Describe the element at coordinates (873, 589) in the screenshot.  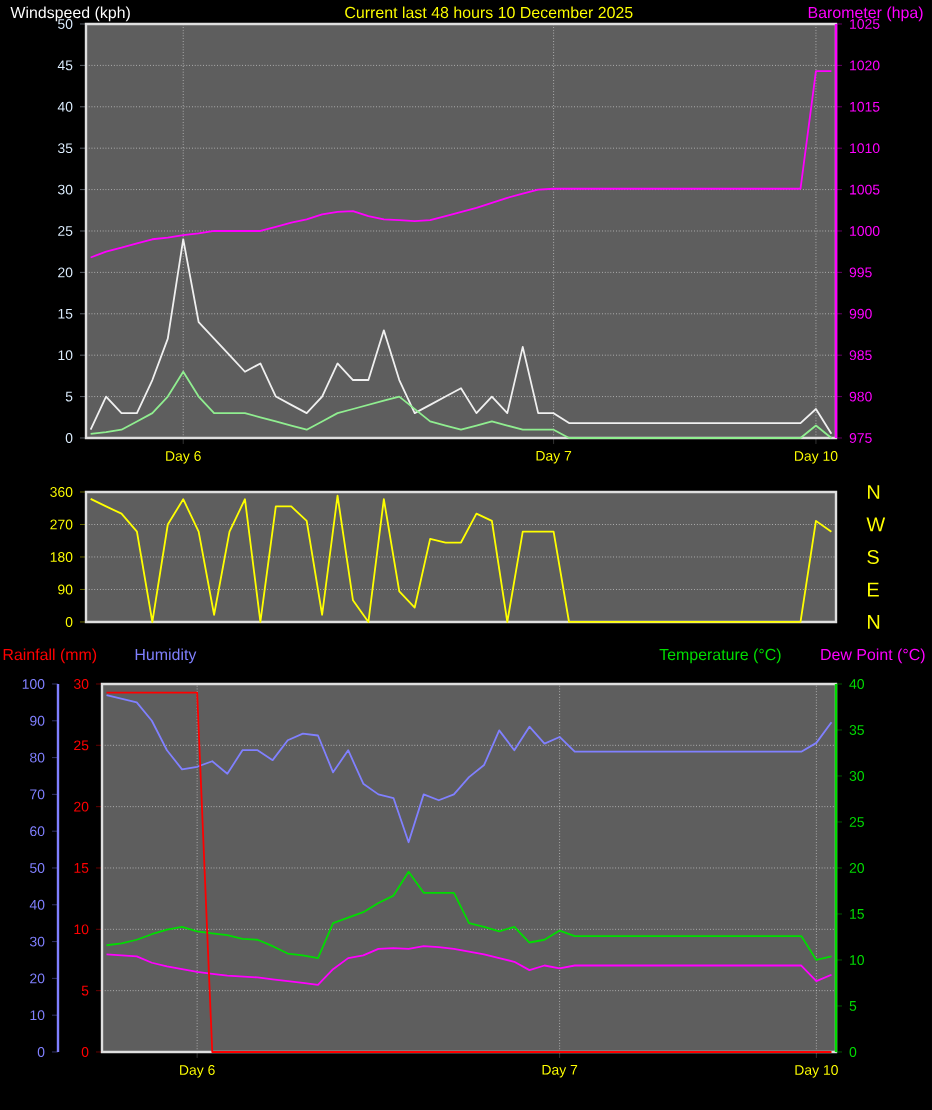
I see `text: E` at that location.